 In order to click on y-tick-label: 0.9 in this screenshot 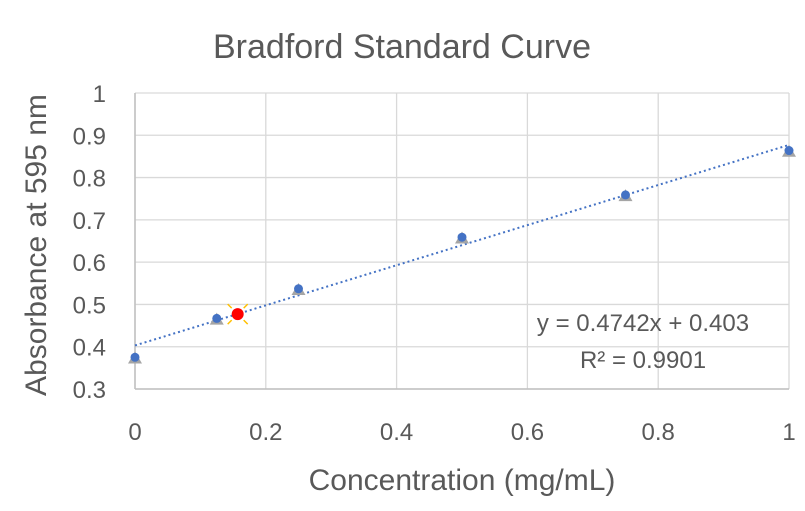, I will do `click(89, 136)`.